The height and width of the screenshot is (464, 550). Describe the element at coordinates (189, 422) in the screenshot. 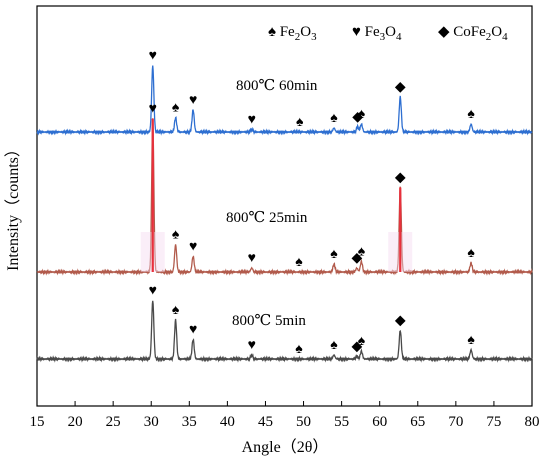

I see `x-tick-label: 35` at that location.